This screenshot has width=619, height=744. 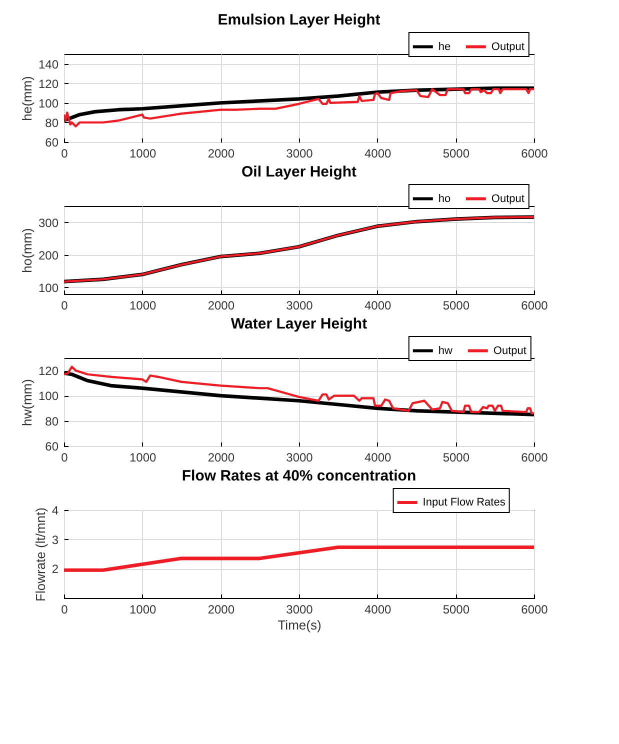 I want to click on chart-title: Emulsion Layer Height, so click(x=299, y=20).